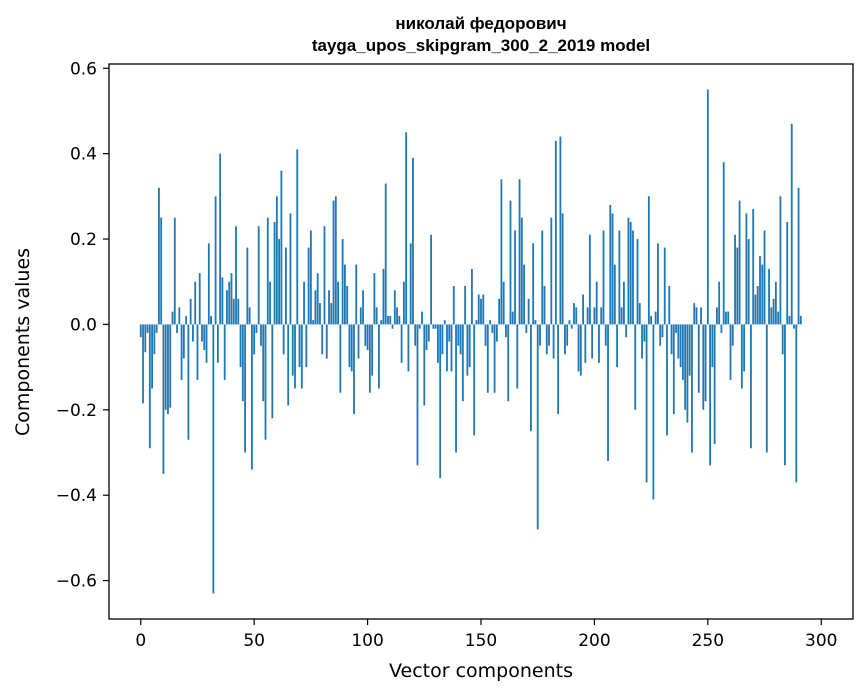 The height and width of the screenshot is (696, 867). I want to click on y-axis-label: Components values, so click(23, 342).